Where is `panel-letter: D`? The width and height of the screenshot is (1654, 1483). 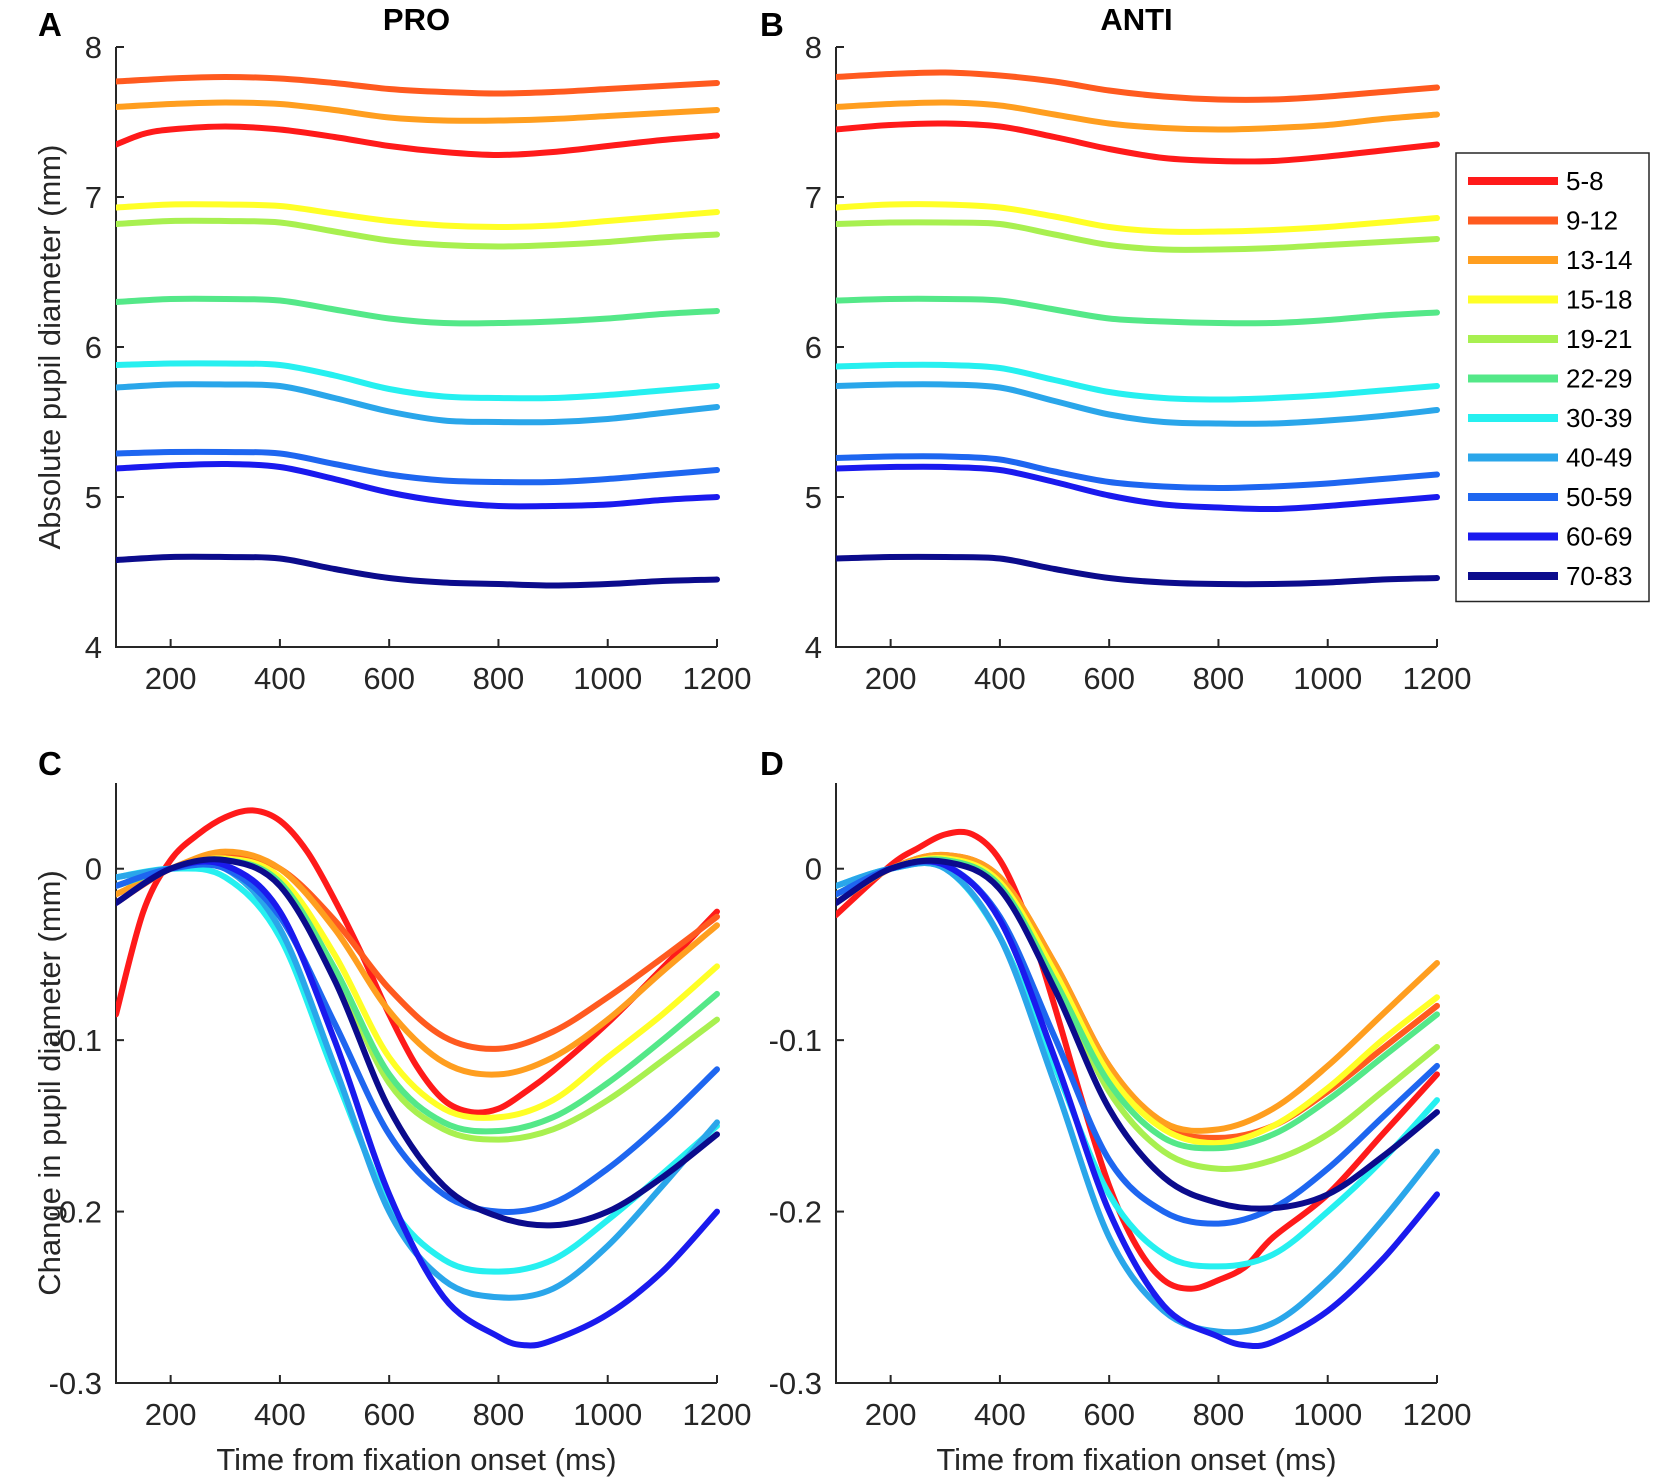 panel-letter: D is located at coordinates (772, 763).